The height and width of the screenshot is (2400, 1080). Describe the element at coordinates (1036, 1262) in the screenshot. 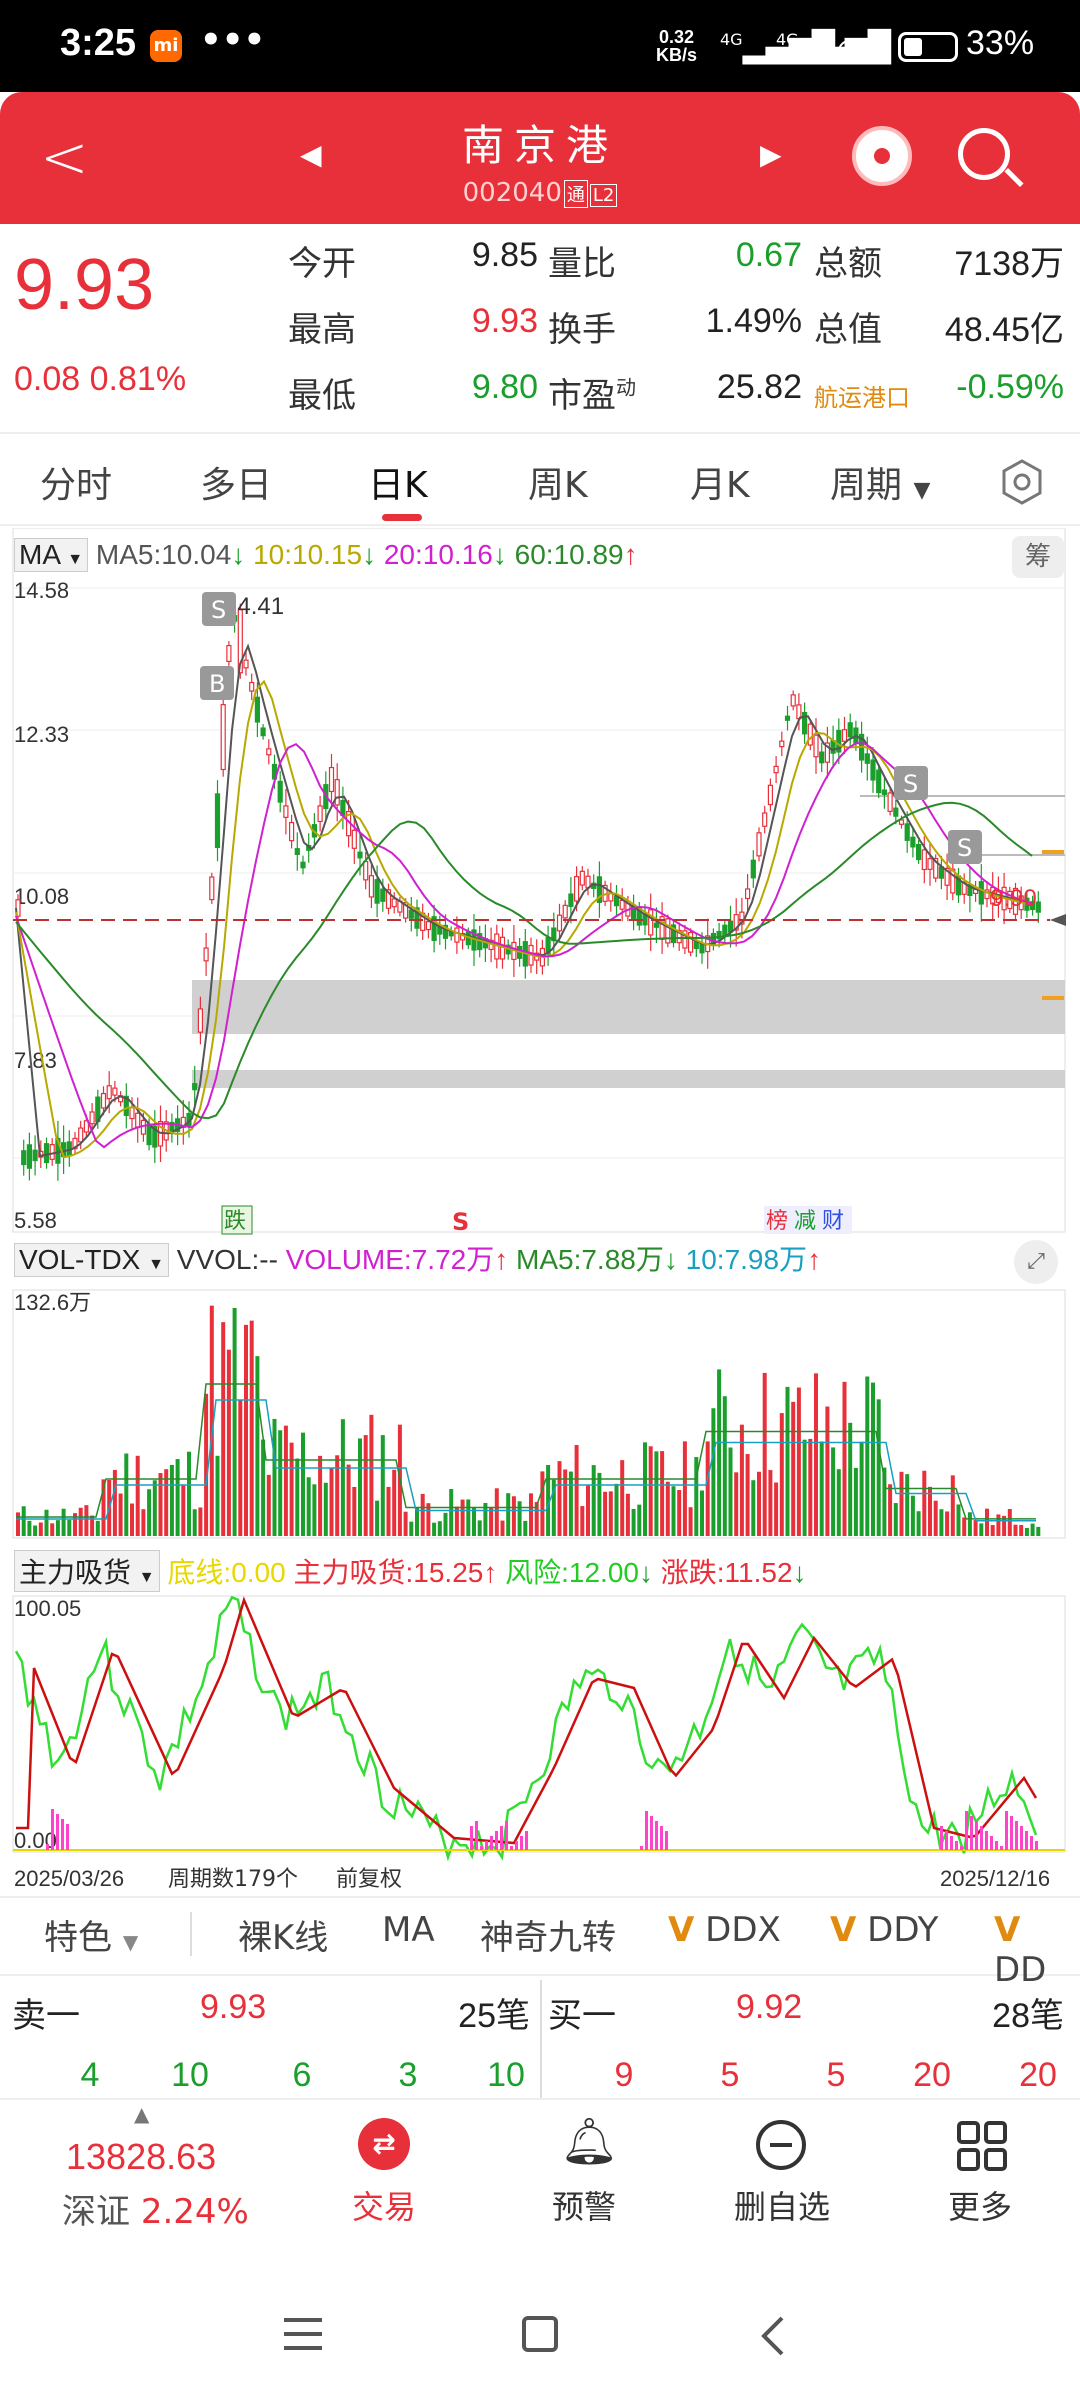

I see `expand-icon: ⤢` at that location.